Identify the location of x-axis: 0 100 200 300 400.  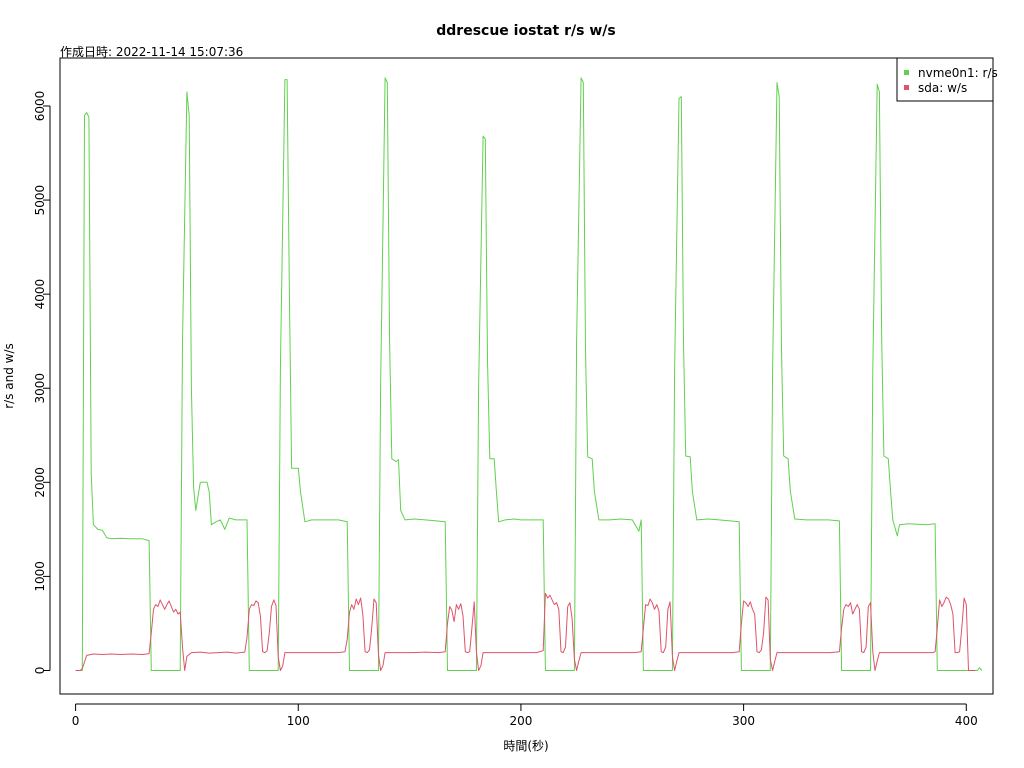
(525, 715).